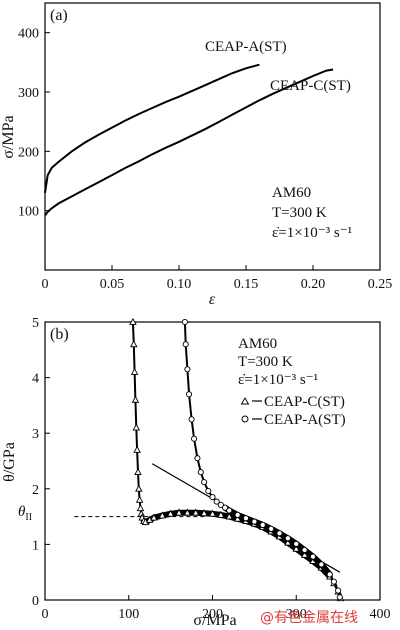 The image size is (400, 630). I want to click on theta-ii-annotation: θII, so click(25, 513).